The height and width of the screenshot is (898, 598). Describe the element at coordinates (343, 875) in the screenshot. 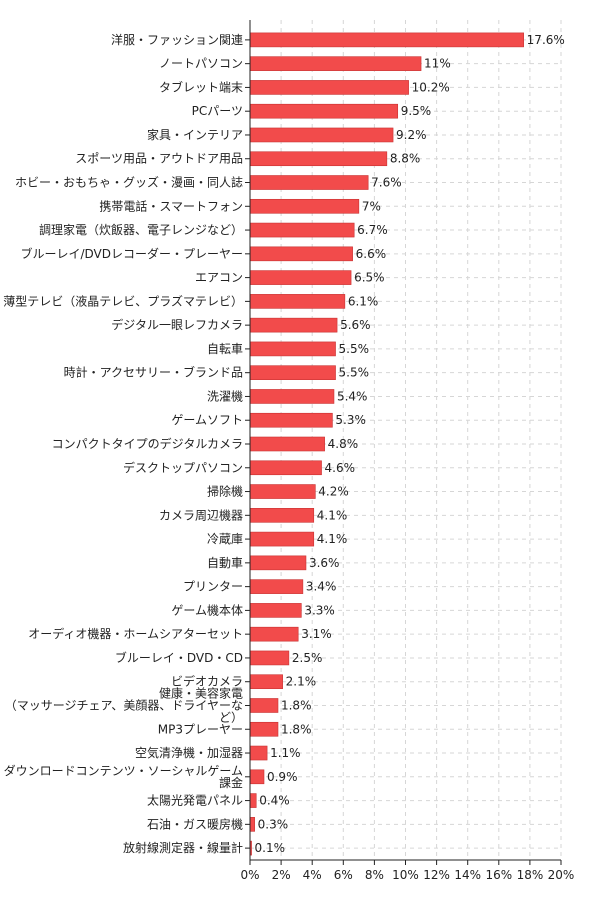

I see `x-tick-label: 6%` at that location.